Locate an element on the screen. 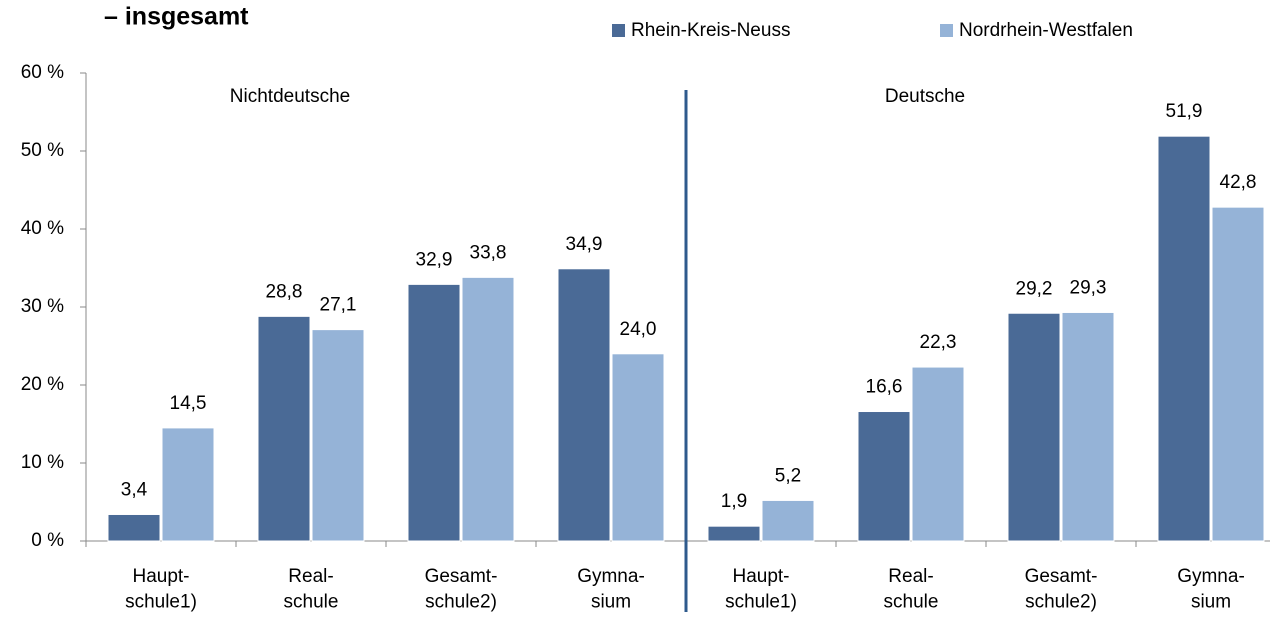  y-tick-label: 50 % is located at coordinates (42, 150).